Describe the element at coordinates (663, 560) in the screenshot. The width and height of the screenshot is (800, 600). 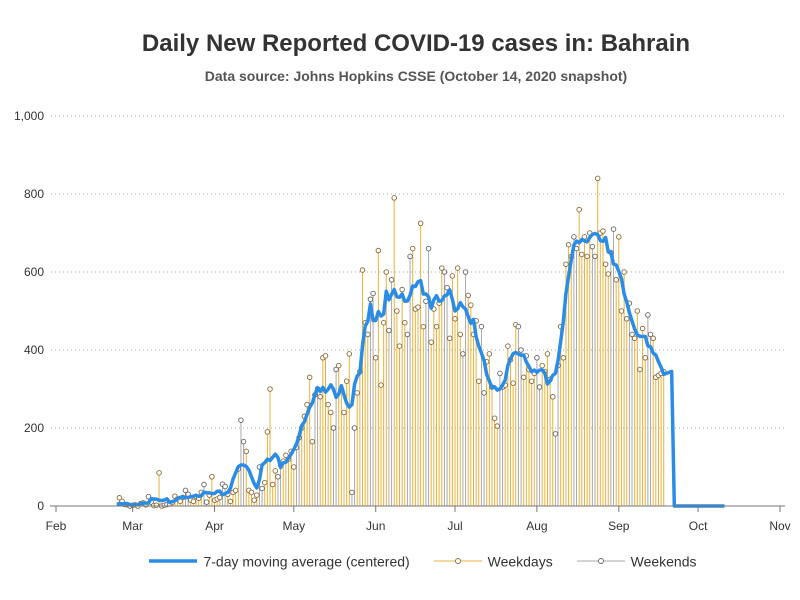
I see `legend-label-weekends: Weekends` at that location.